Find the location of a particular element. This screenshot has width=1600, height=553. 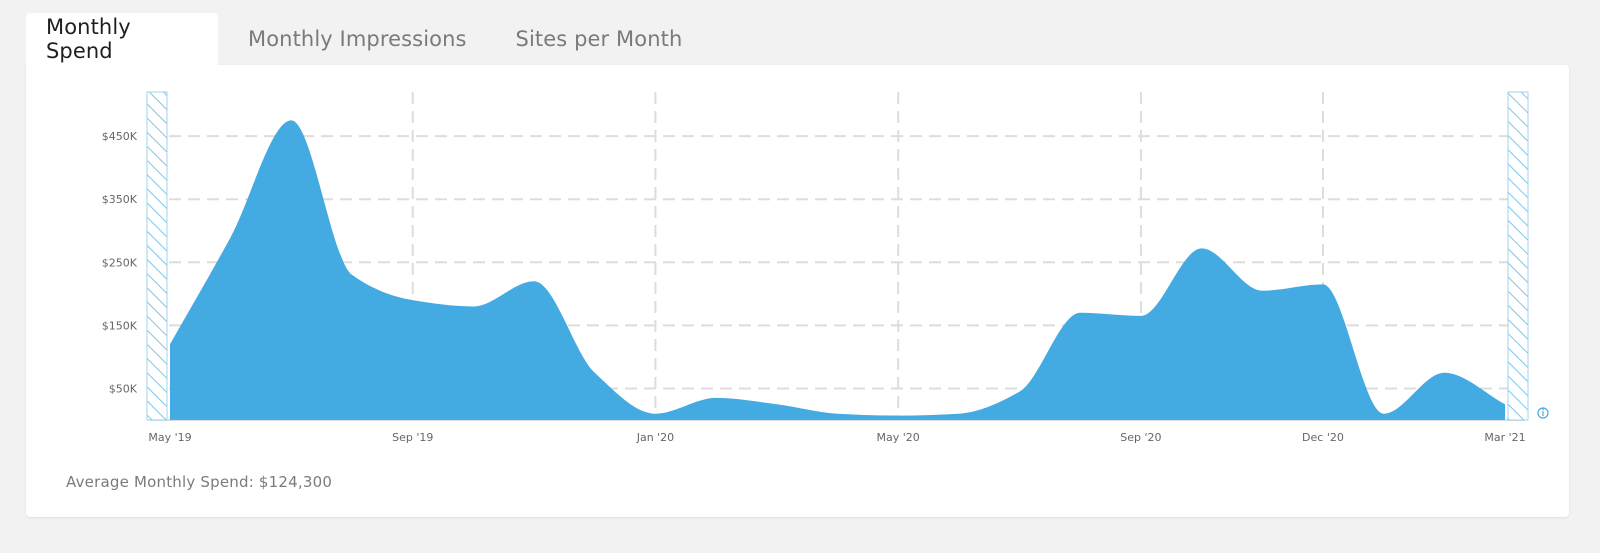

y-tick-label: $250K is located at coordinates (120, 262).